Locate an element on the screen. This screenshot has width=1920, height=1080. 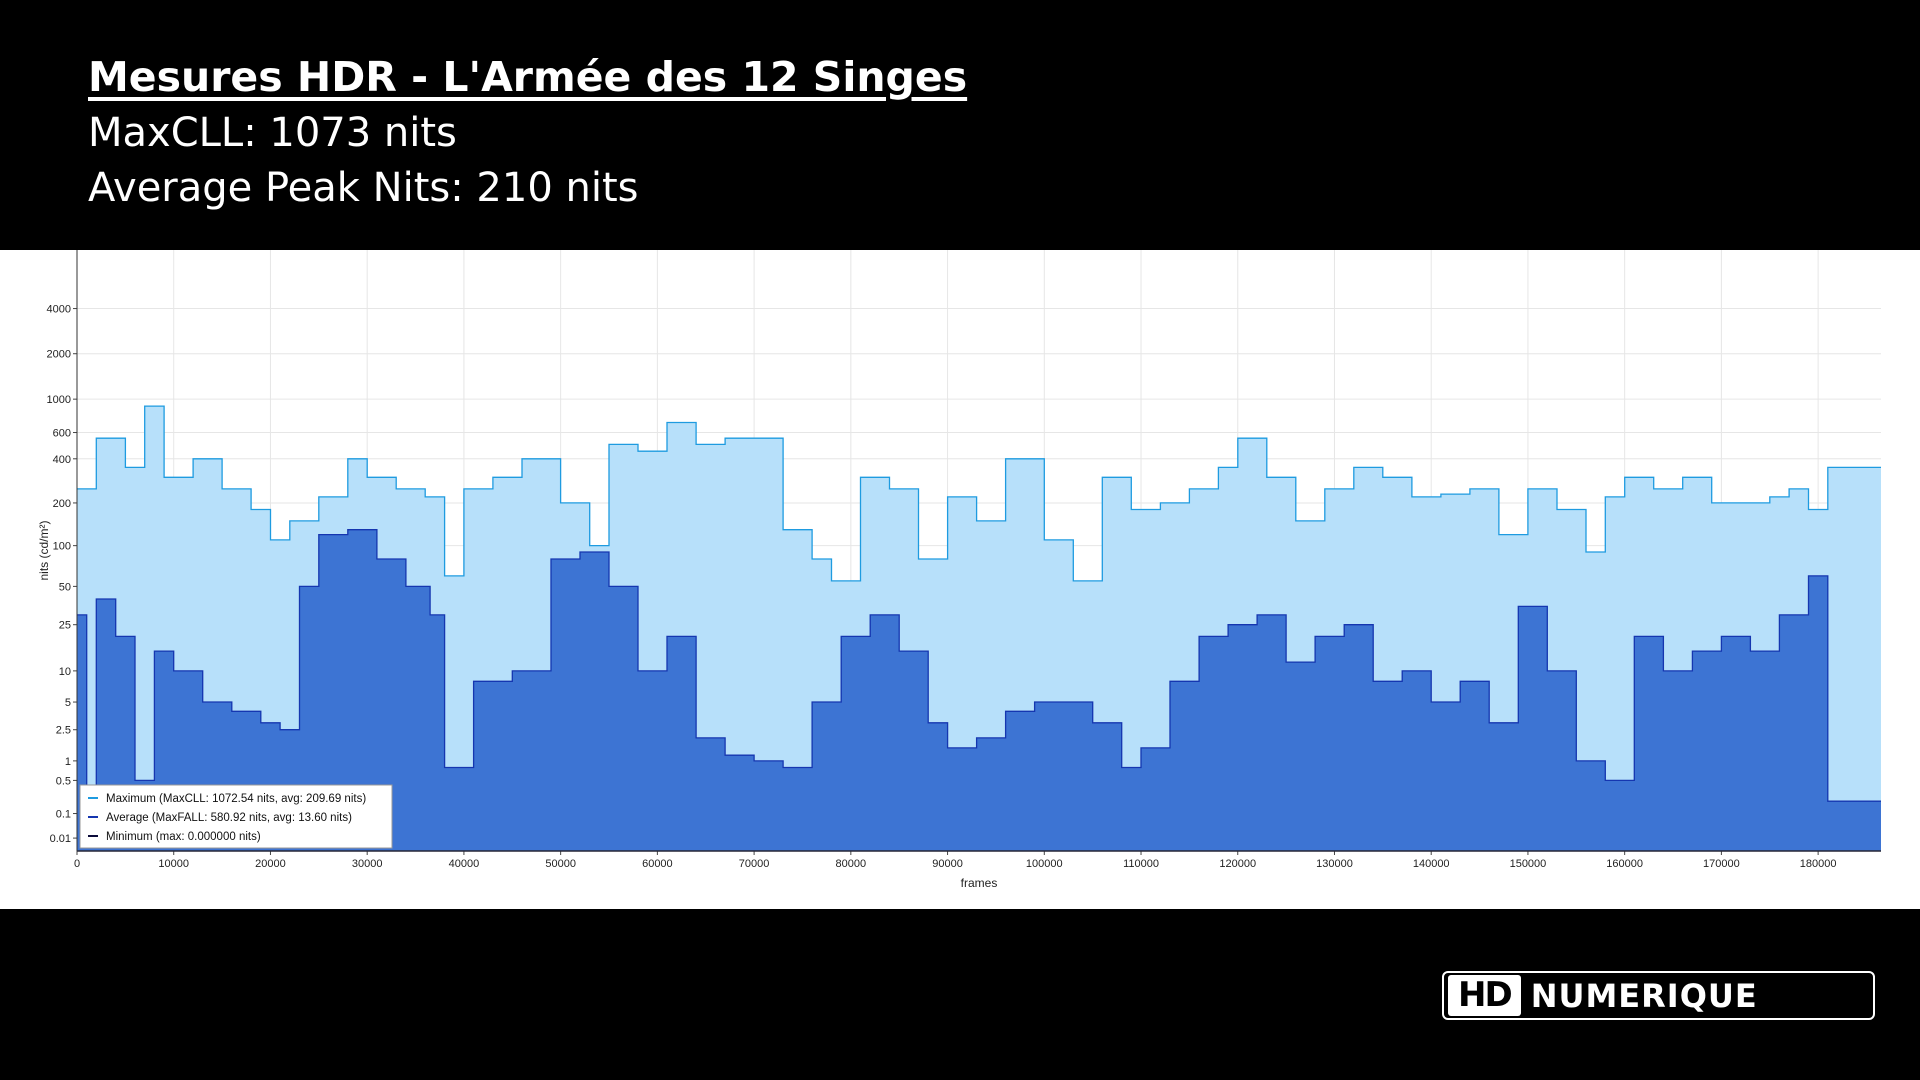
hd-numerique-logo: HD NUMERIQUE is located at coordinates (1658, 995).